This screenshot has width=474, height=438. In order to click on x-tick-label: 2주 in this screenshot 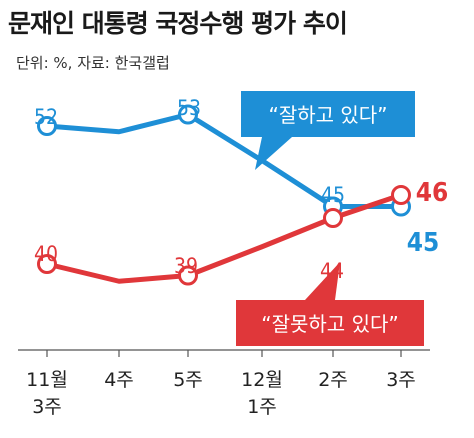, I will do `click(333, 380)`.